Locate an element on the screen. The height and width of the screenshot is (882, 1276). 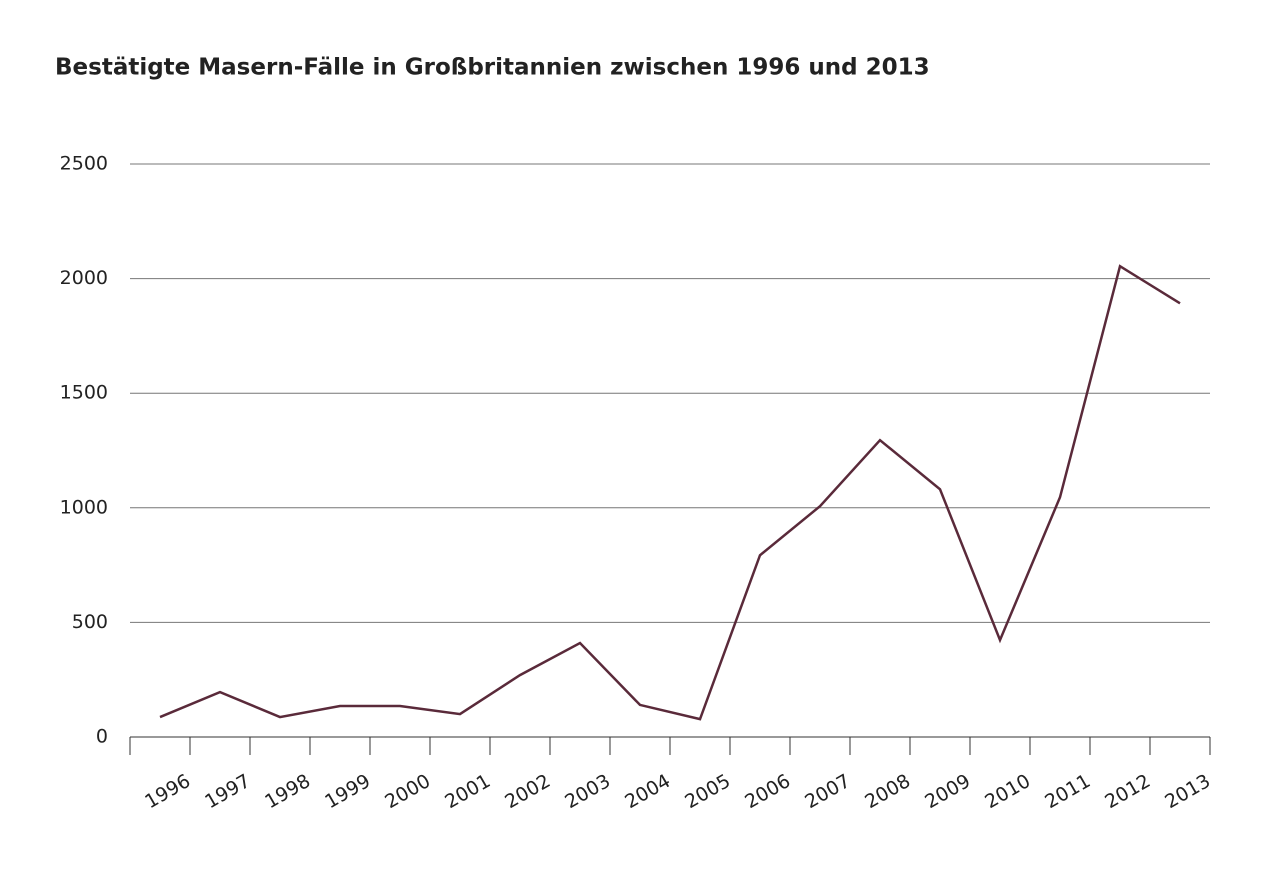
x-tick-label: 2006 is located at coordinates (767, 791).